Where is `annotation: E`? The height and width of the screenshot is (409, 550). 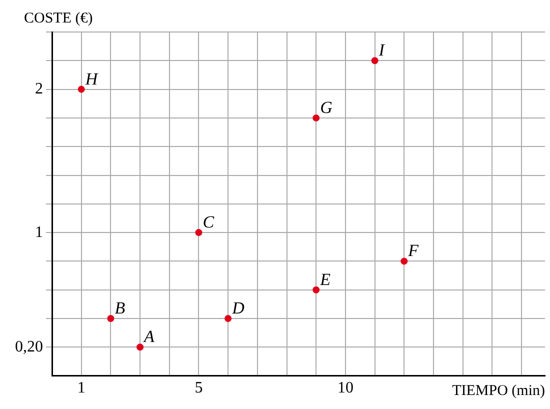 annotation: E is located at coordinates (325, 279).